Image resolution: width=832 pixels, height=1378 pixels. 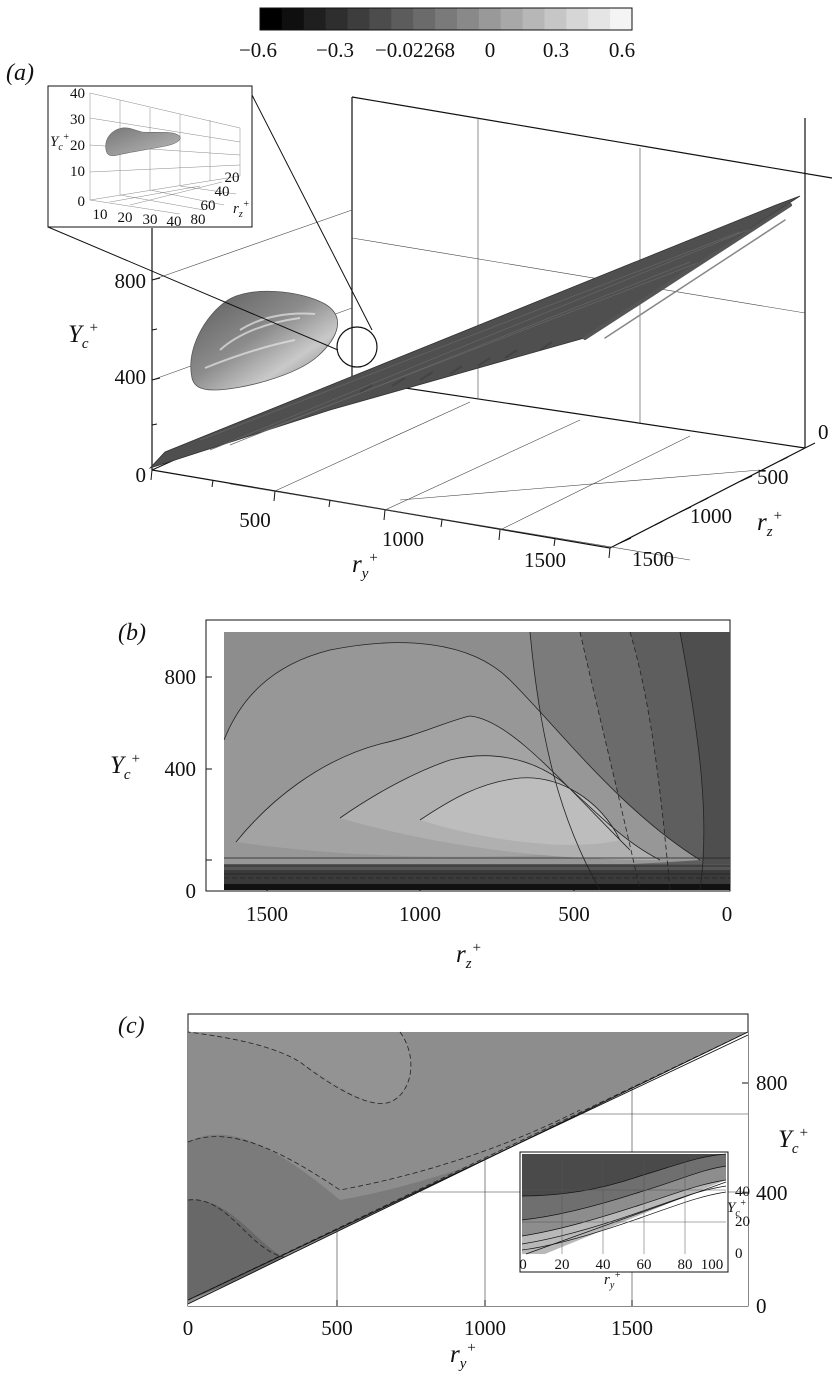 What do you see at coordinates (156, 351) in the screenshot?
I see `yc-axis-ticks` at bounding box center [156, 351].